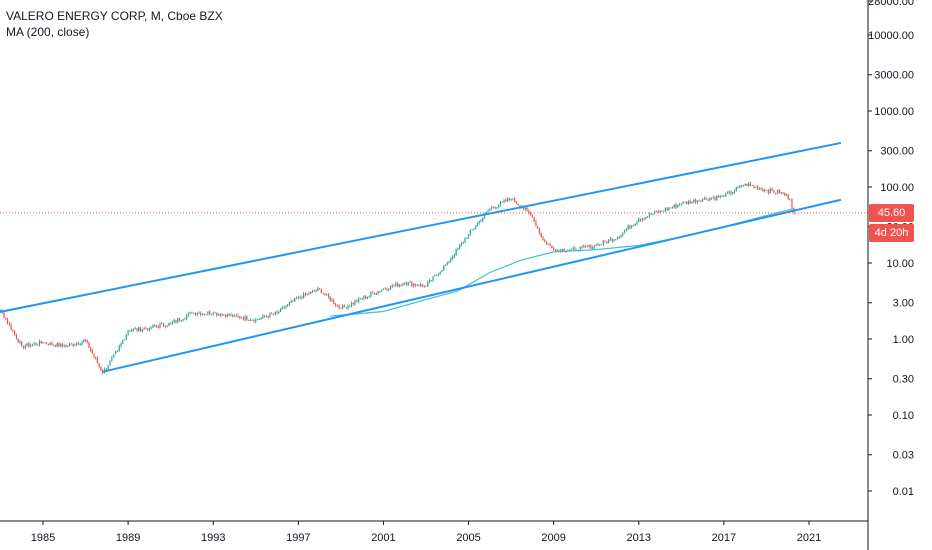 This screenshot has height=550, width=932. Describe the element at coordinates (809, 538) in the screenshot. I see `time-tick-label: 2021` at that location.